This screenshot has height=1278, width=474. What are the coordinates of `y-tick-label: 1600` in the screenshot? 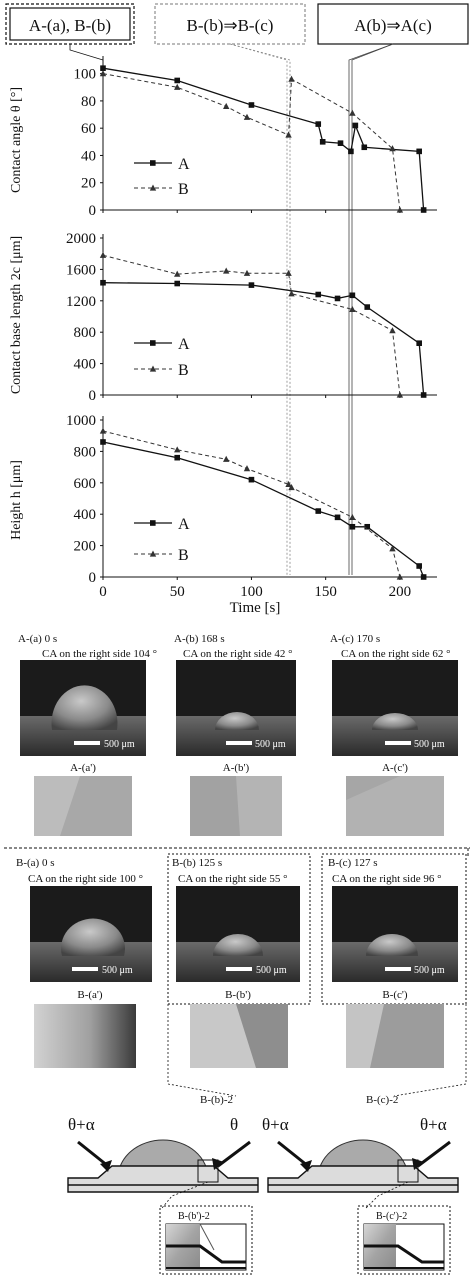 It's located at (81, 270).